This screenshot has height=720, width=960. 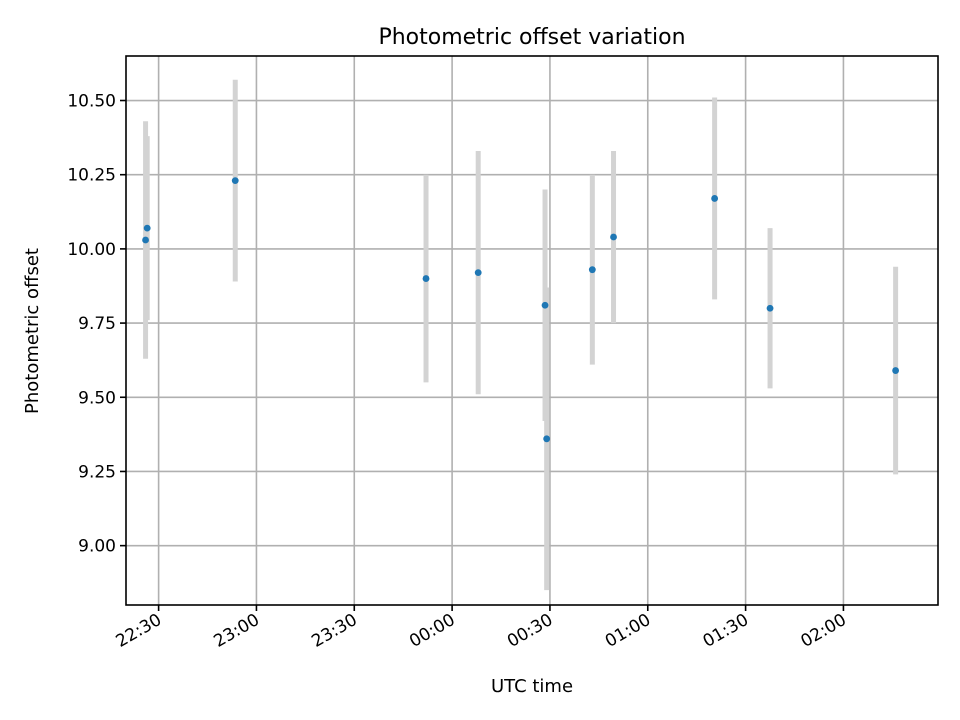 I want to click on x-tick-label: 02:00, so click(x=823, y=631).